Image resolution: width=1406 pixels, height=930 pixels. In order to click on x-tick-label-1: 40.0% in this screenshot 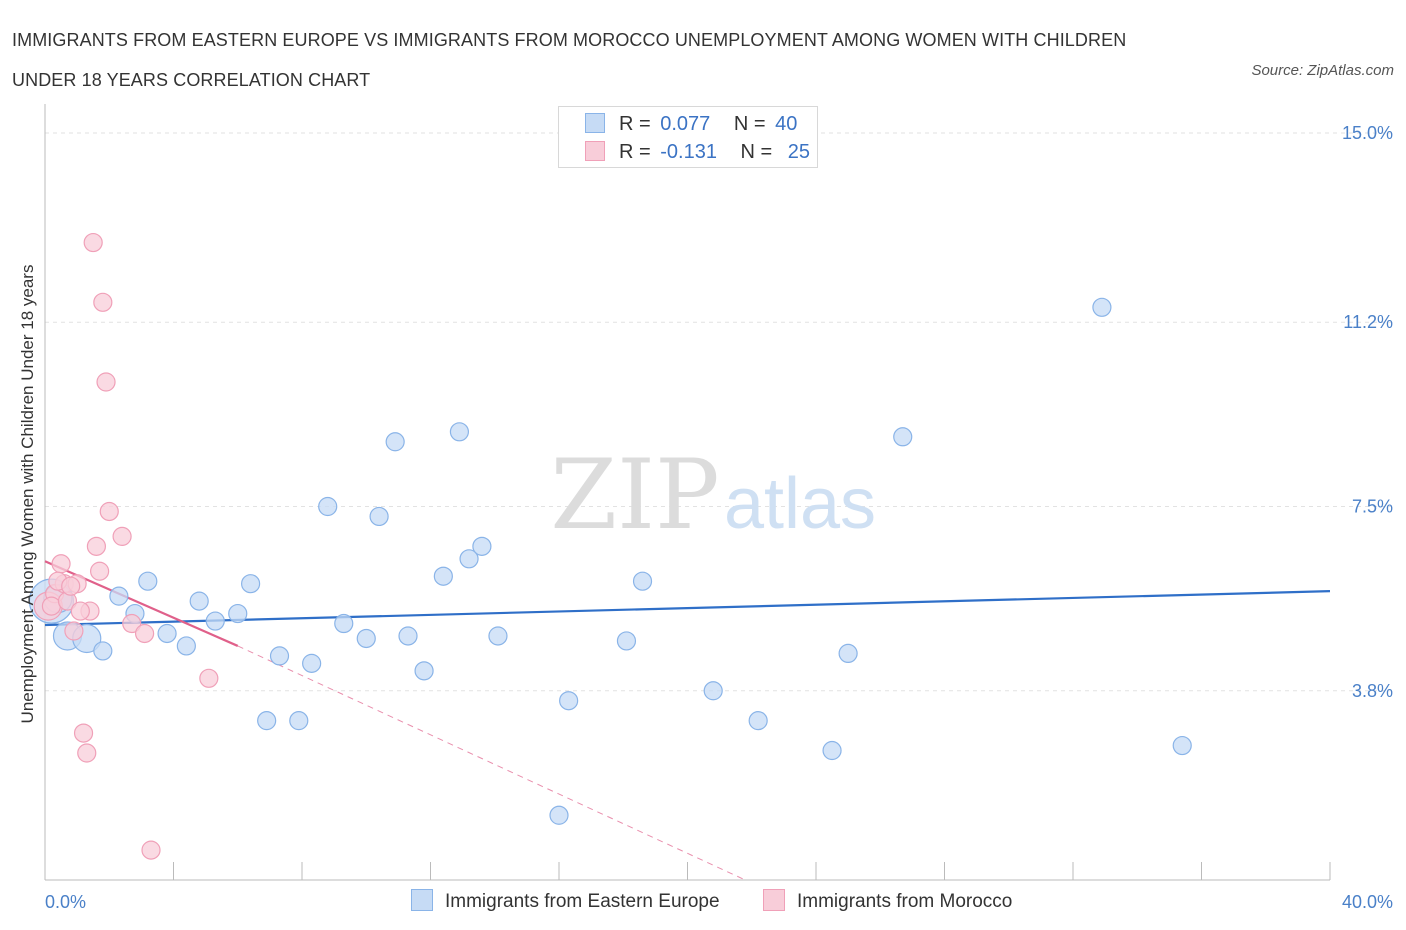, I will do `click(1367, 902)`.